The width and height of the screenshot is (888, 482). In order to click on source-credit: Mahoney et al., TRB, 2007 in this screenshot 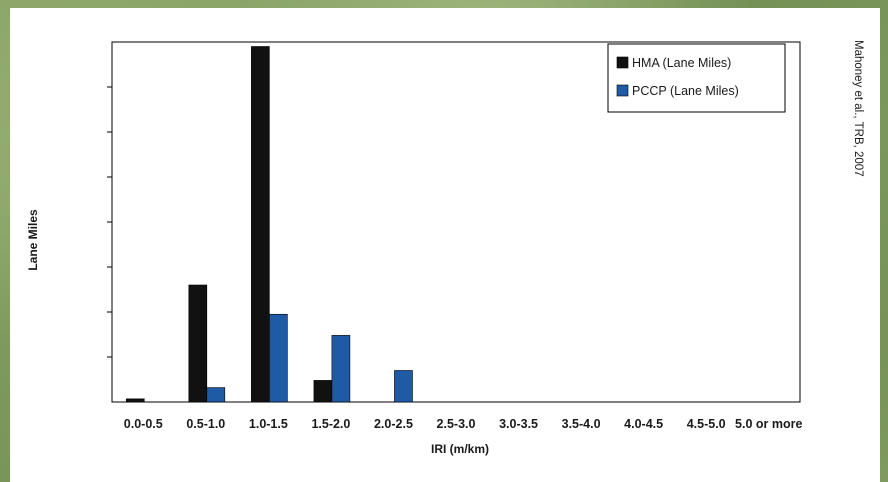, I will do `click(858, 108)`.